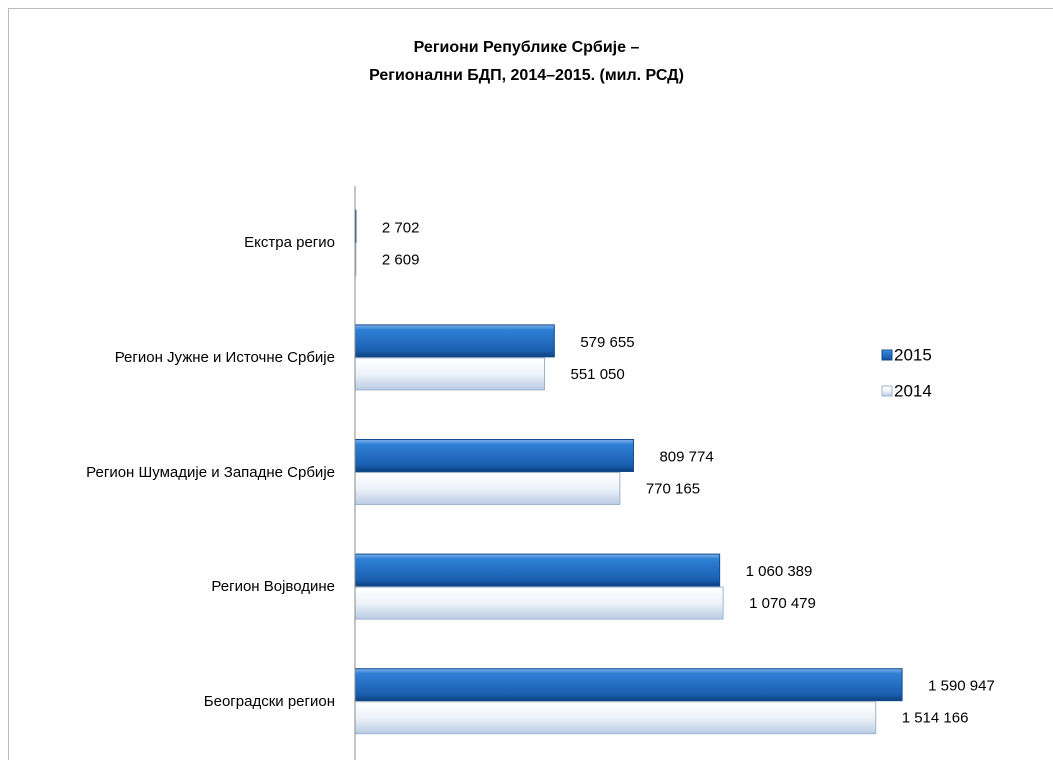  What do you see at coordinates (598, 374) in the screenshot?
I see `value-label: 551 050` at bounding box center [598, 374].